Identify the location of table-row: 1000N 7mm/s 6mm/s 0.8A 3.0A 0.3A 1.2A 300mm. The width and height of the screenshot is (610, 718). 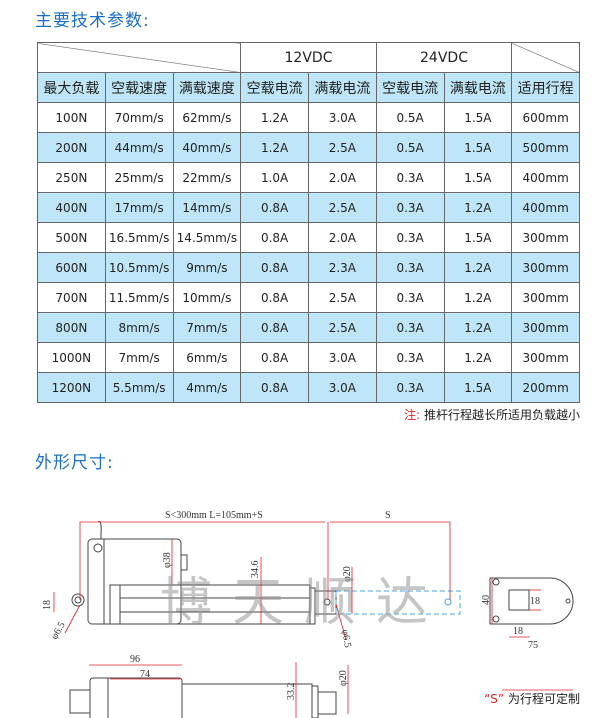
(308, 357).